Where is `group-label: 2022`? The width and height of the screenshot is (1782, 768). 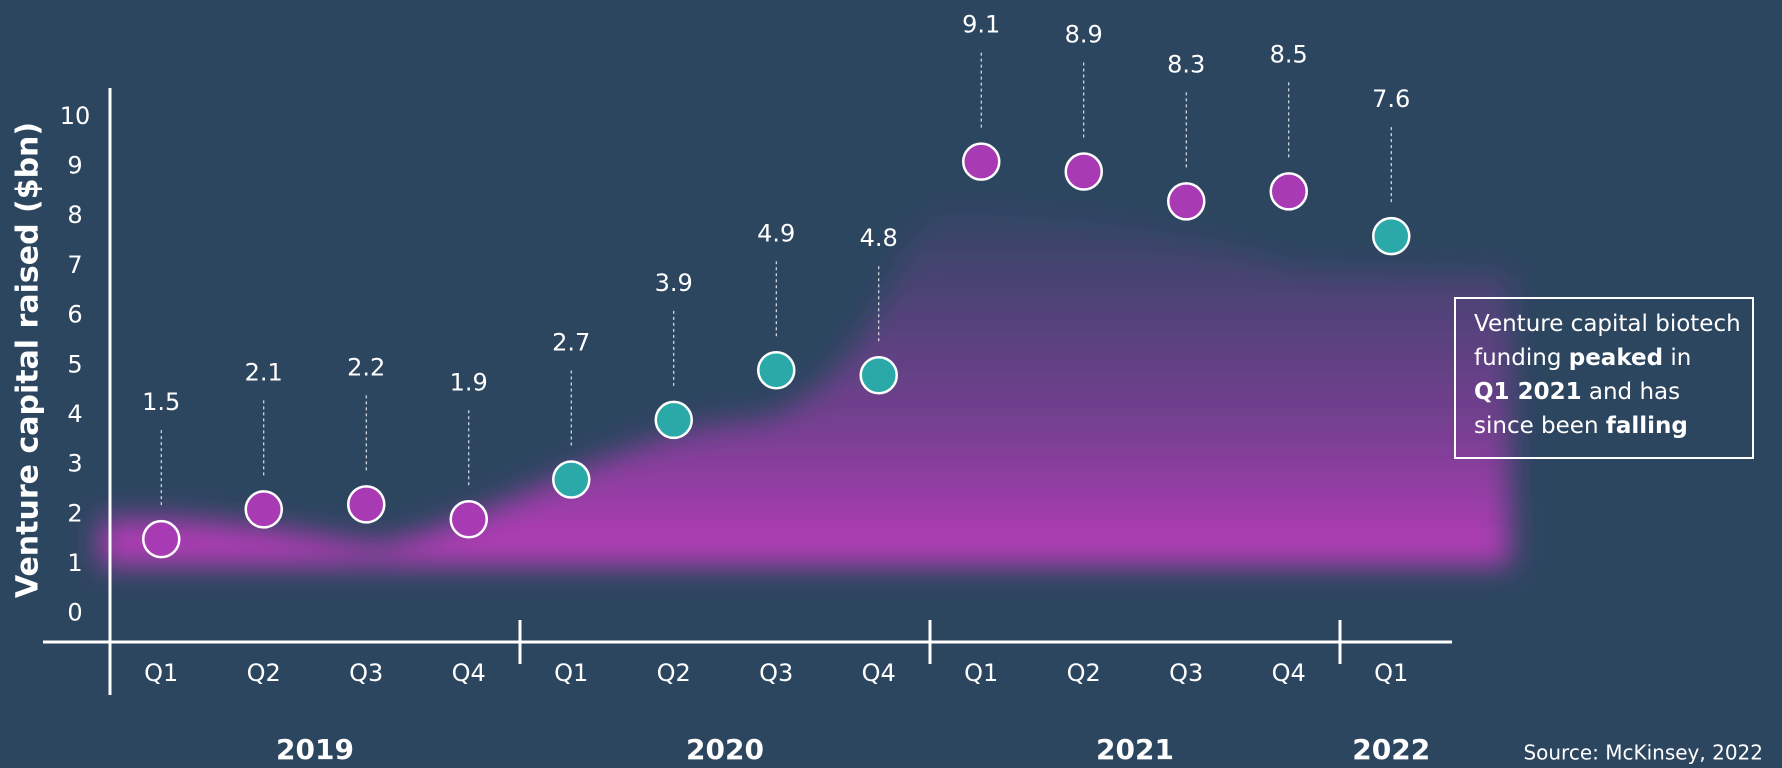
group-label: 2022 is located at coordinates (1391, 749).